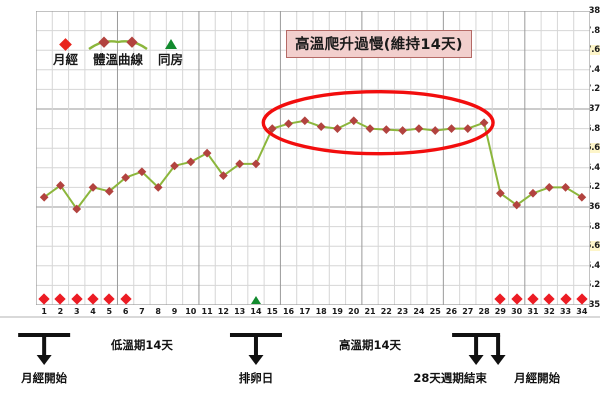  What do you see at coordinates (171, 59) in the screenshot?
I see `legend-label-intercourse: 同房` at bounding box center [171, 59].